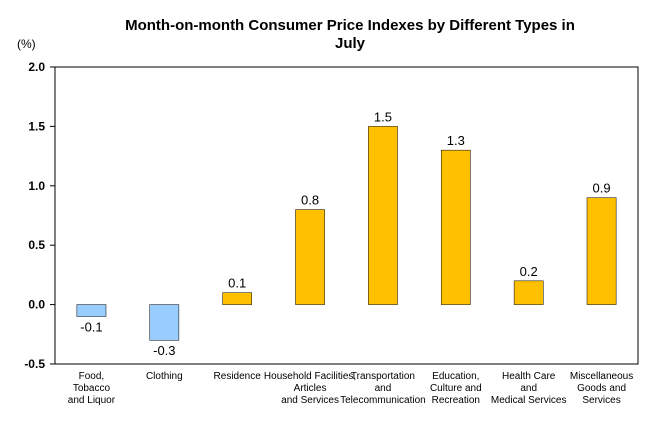 The width and height of the screenshot is (660, 440). What do you see at coordinates (310, 376) in the screenshot?
I see `x-tick-label-line: Household Facilities,` at bounding box center [310, 376].